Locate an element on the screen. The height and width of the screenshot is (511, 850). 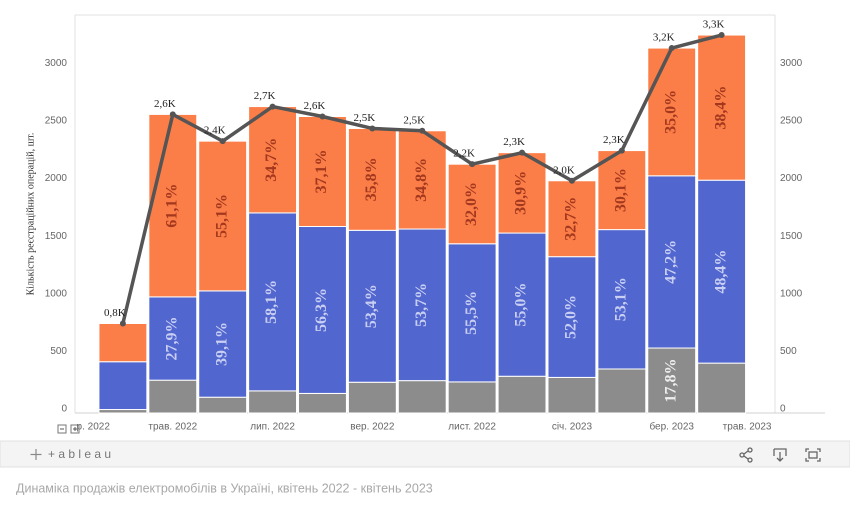
share-label: 61,1% is located at coordinates (171, 206).